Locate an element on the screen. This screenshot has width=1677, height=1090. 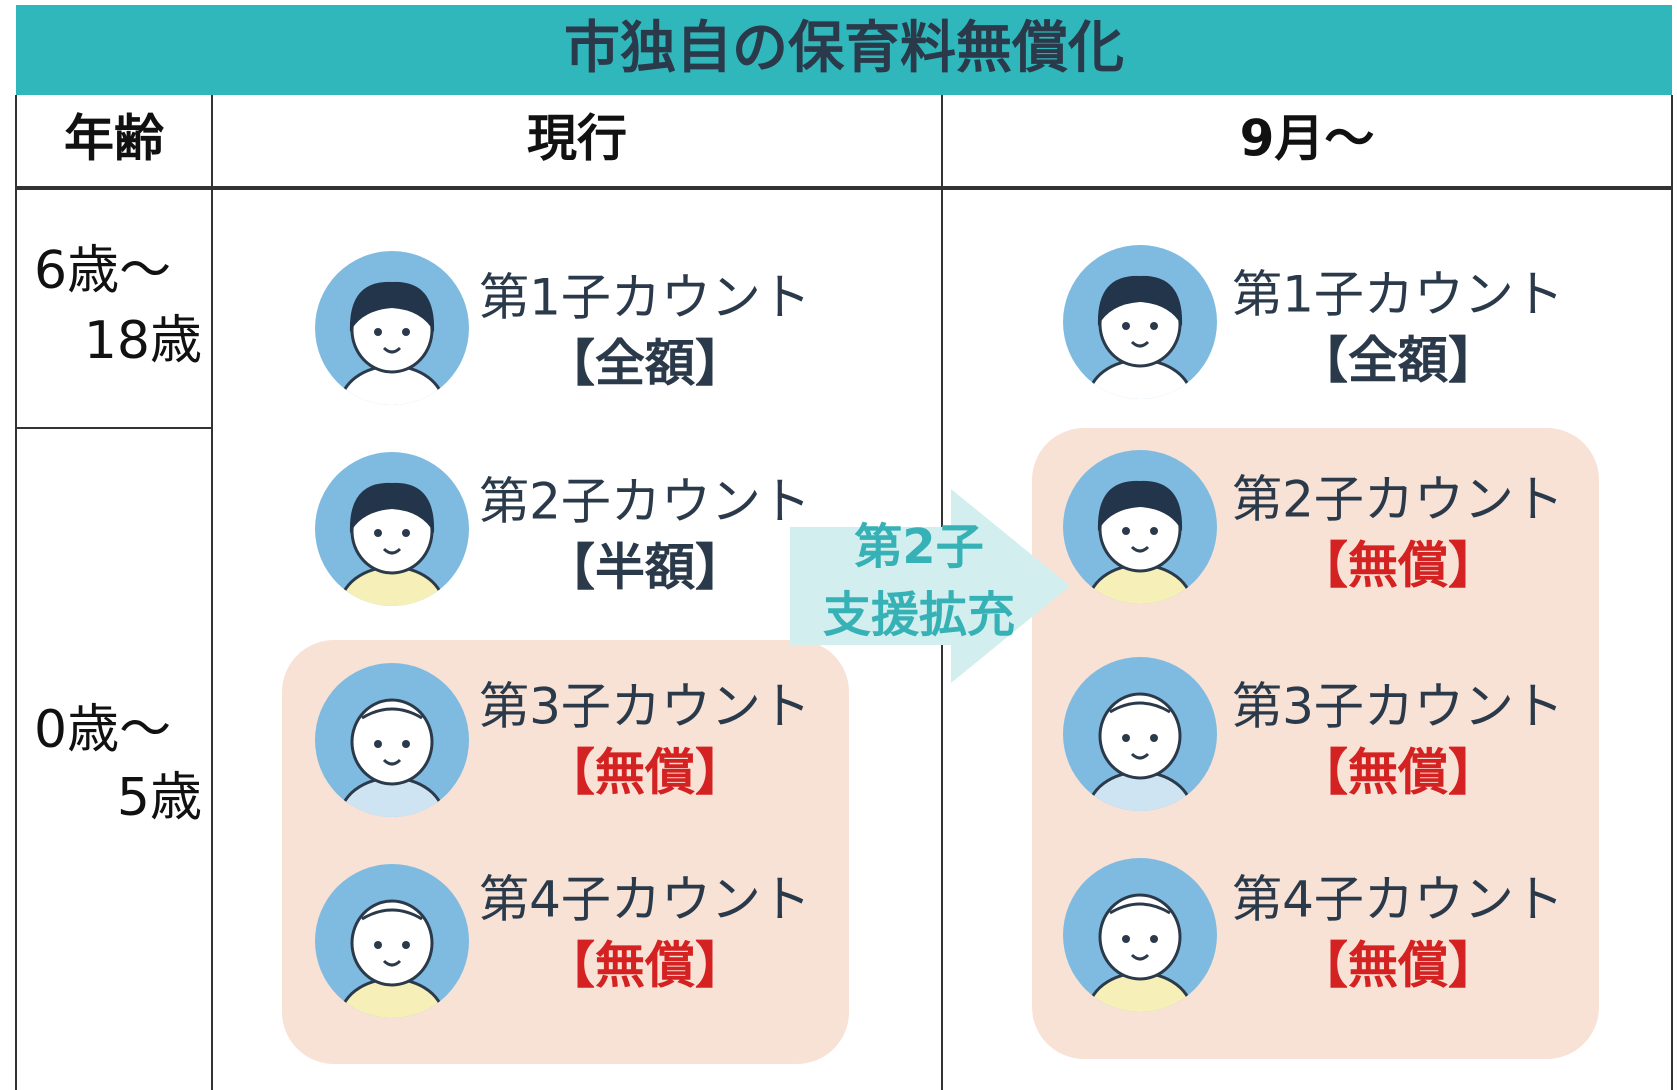
column-header: 現行 is located at coordinates (577, 139).